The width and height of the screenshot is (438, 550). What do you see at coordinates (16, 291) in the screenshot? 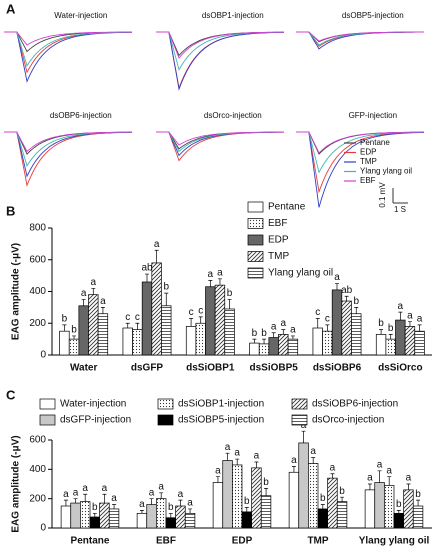
I see `y-axis-label: EAG amplitude (-μV)` at bounding box center [16, 291].